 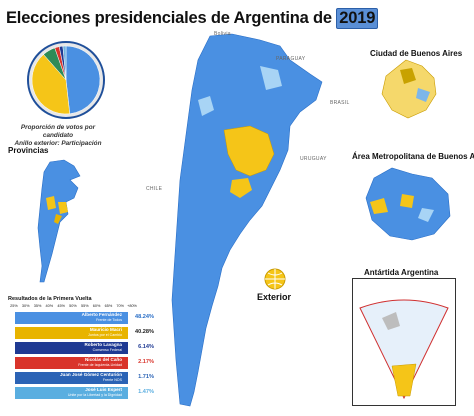 What do you see at coordinates (101, 314) in the screenshot?
I see `candidate-name: Alberto Fernández` at bounding box center [101, 314].